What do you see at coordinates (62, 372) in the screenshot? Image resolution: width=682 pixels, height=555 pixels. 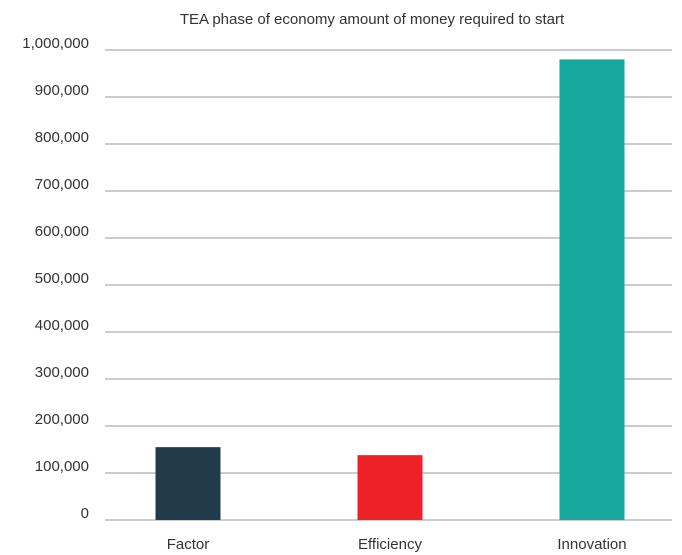 I see `y-tick-label: 300,000` at bounding box center [62, 372].